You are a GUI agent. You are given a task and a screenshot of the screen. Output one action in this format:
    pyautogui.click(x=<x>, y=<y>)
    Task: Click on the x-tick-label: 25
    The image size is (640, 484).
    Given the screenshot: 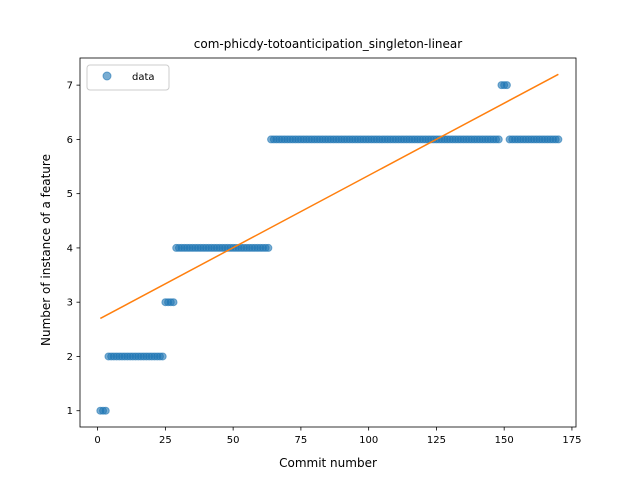 What is the action you would take?
    pyautogui.click(x=165, y=440)
    